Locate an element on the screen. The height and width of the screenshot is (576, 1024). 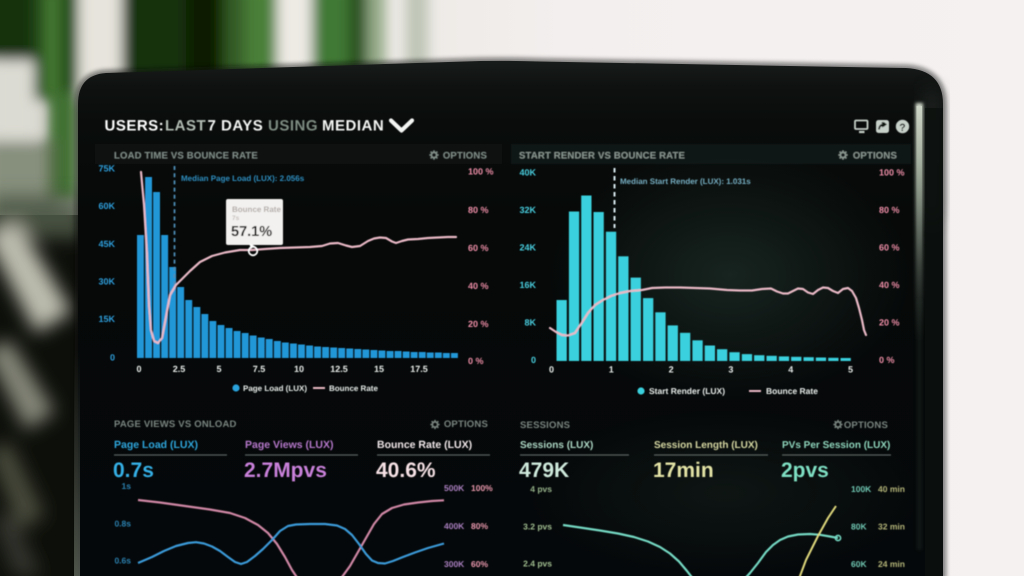
svg-text: 12.5 is located at coordinates (339, 369).